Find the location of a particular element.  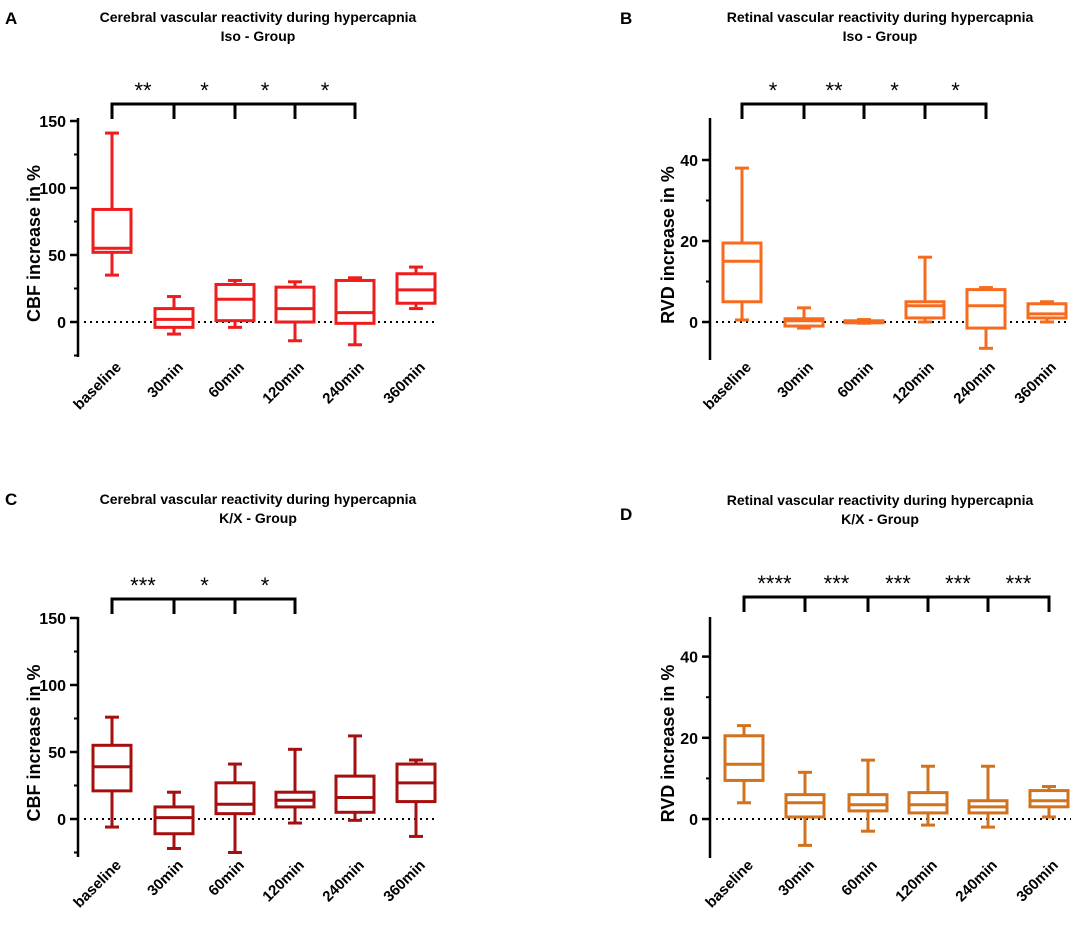

panel-letter: A is located at coordinates (11, 18).